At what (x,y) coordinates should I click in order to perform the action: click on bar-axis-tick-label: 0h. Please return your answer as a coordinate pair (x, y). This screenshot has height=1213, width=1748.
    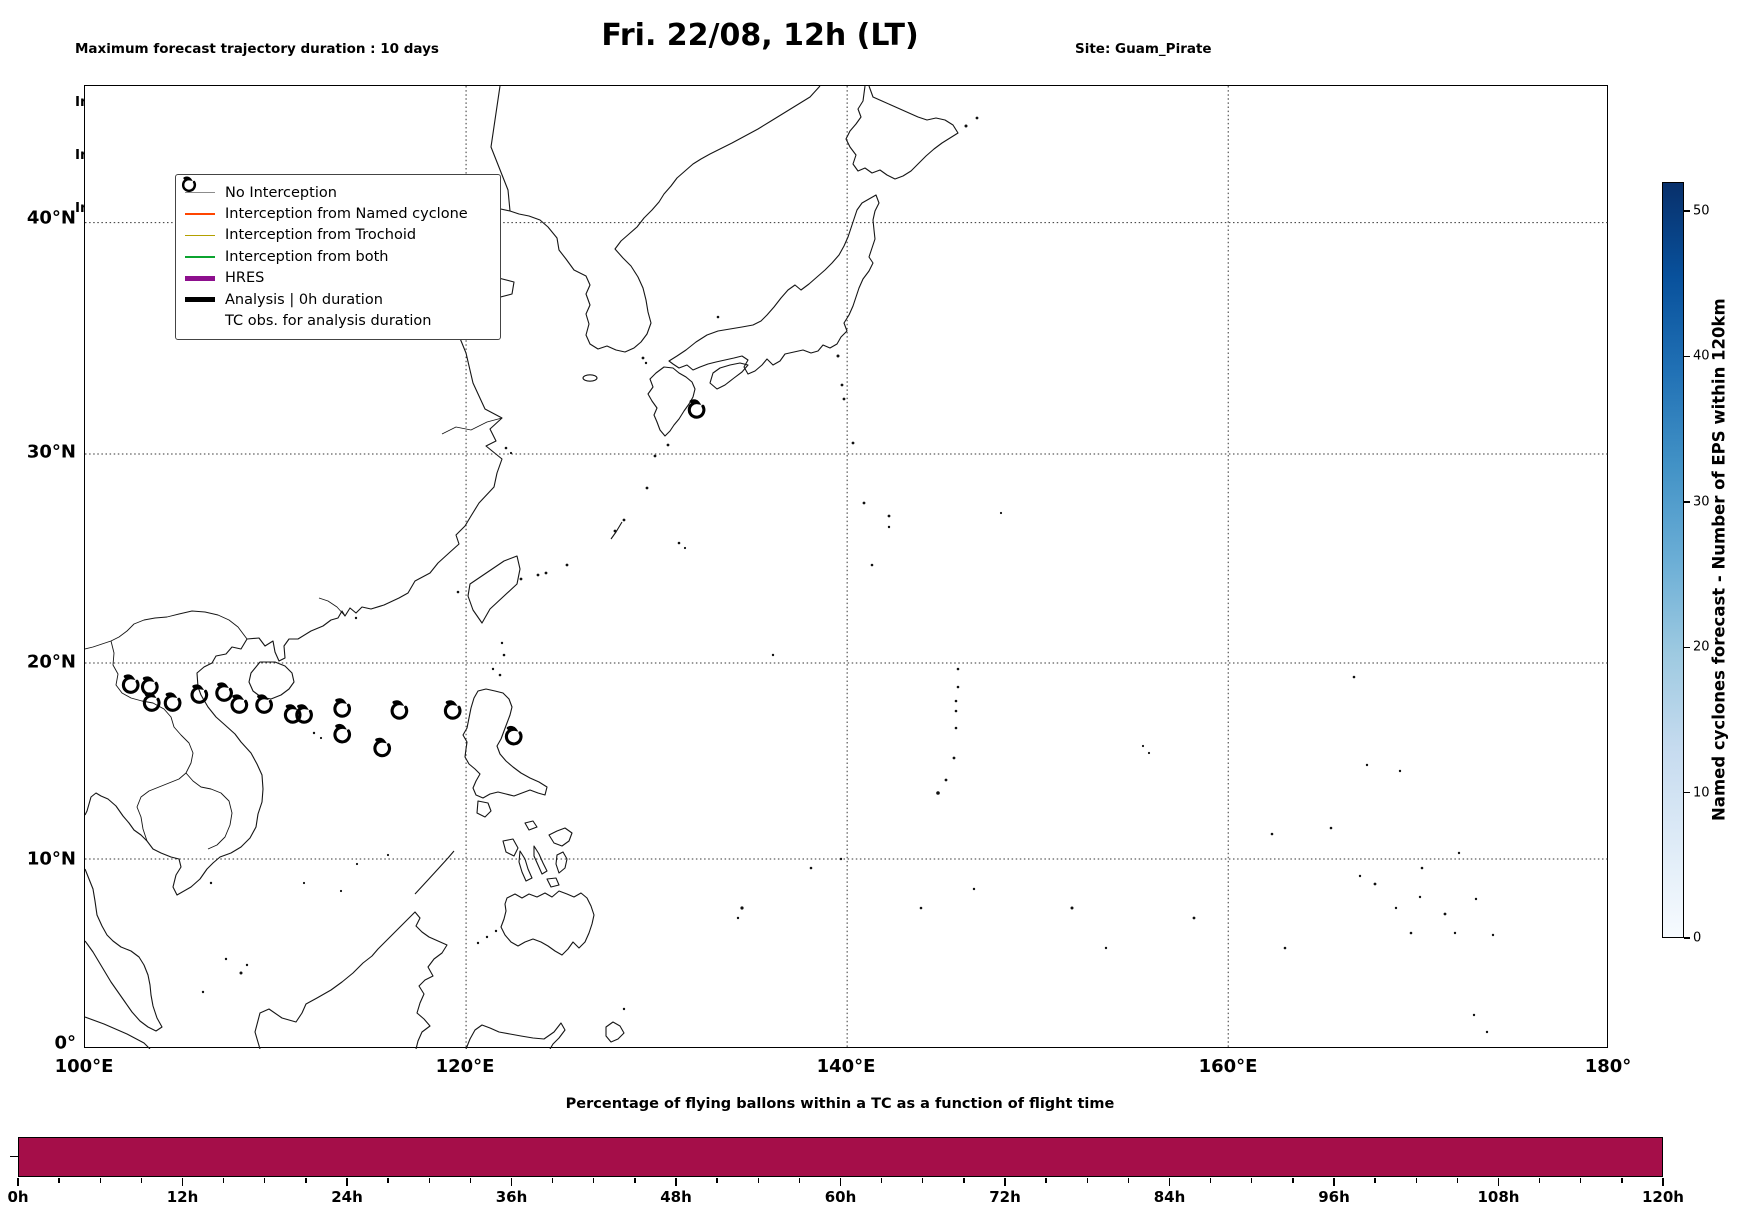
    Looking at the image, I should click on (18, 1197).